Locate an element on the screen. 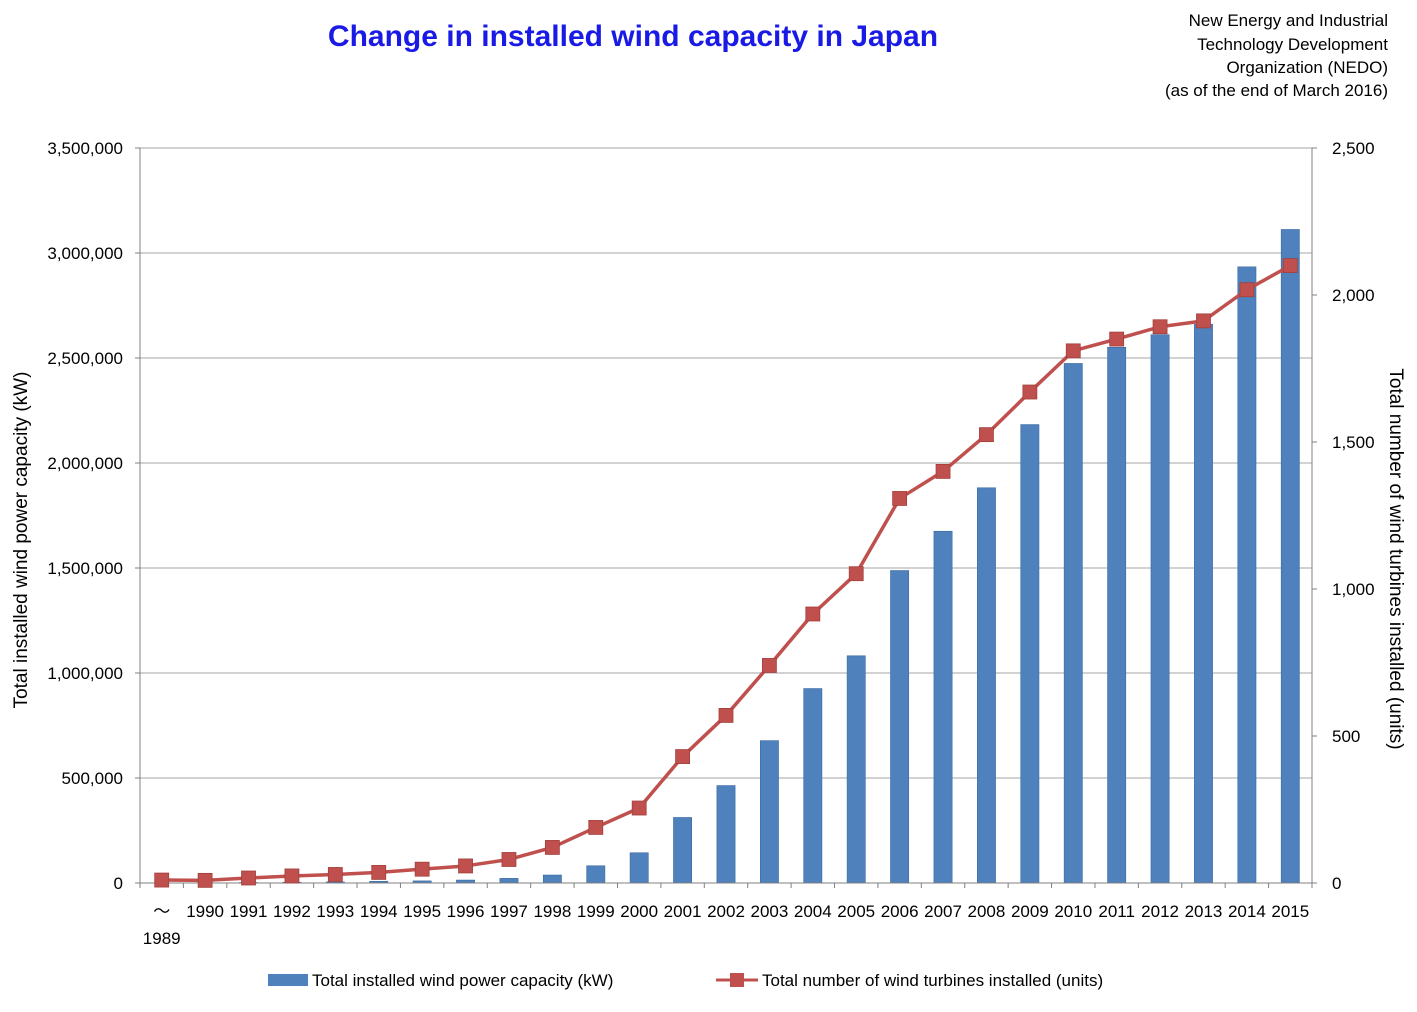  y2-tick-label: 1,500 is located at coordinates (1353, 442).